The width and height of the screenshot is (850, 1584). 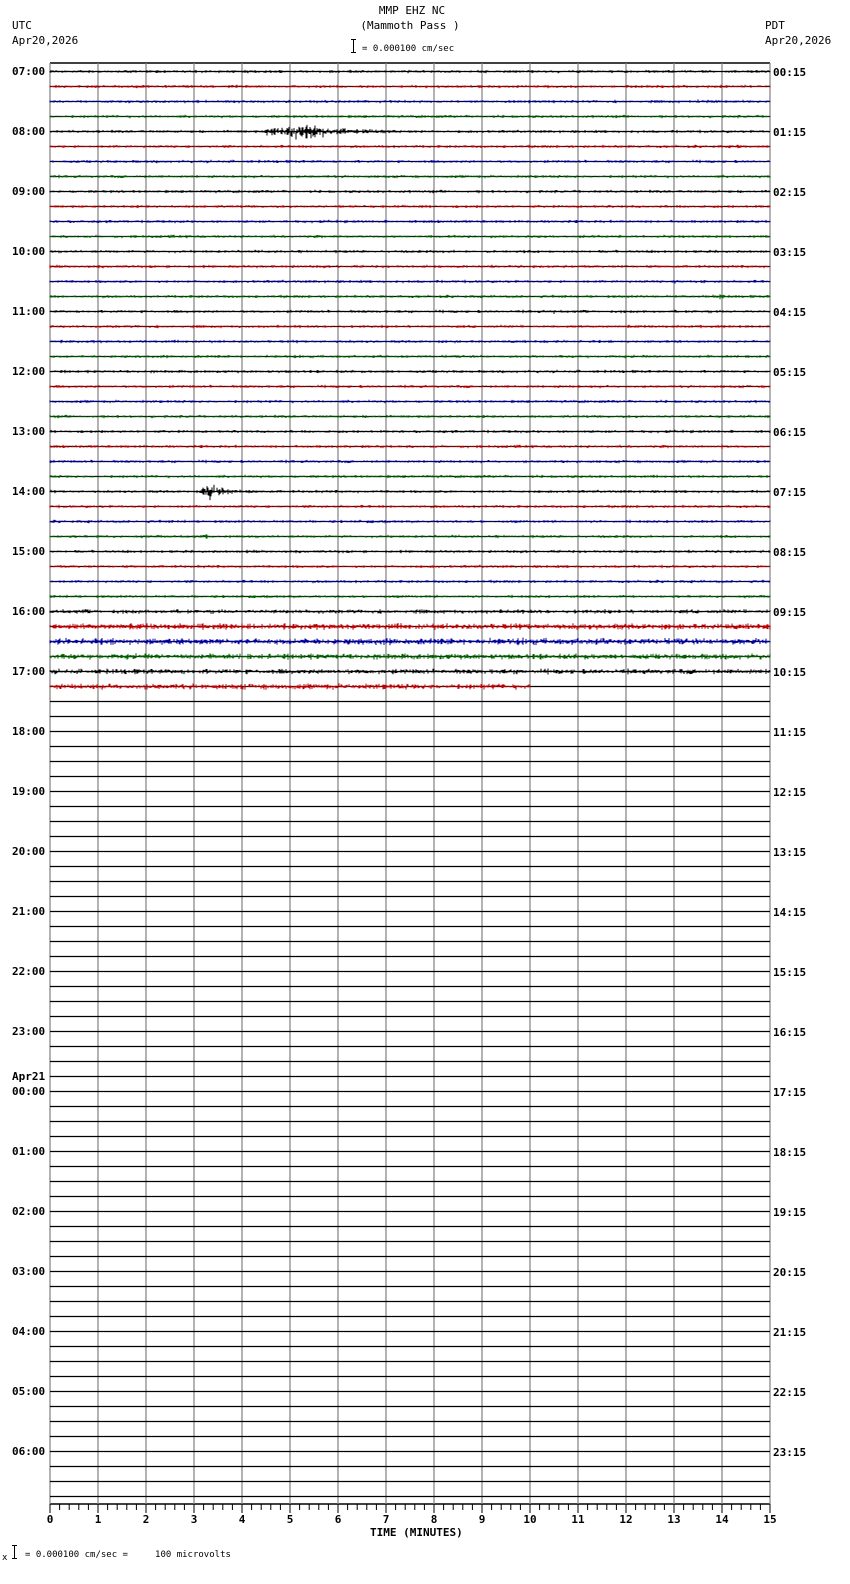 What do you see at coordinates (416, 1532) in the screenshot?
I see `x-axis-title: TIME (MINUTES)` at bounding box center [416, 1532].